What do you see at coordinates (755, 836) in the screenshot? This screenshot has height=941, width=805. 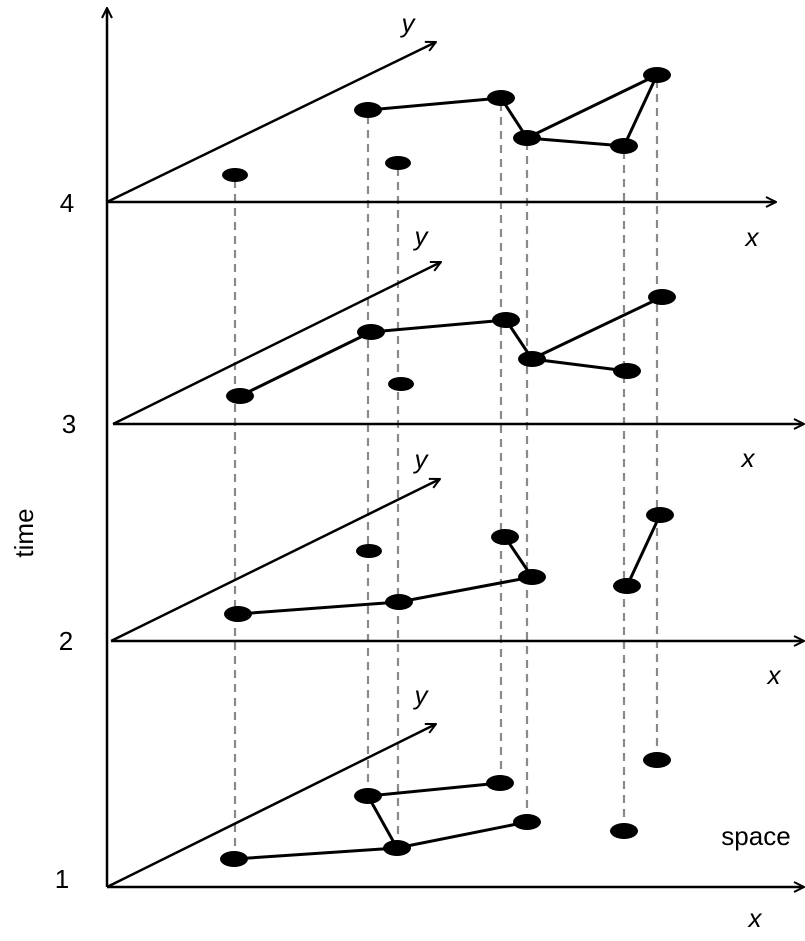 I see `space-label: space` at bounding box center [755, 836].